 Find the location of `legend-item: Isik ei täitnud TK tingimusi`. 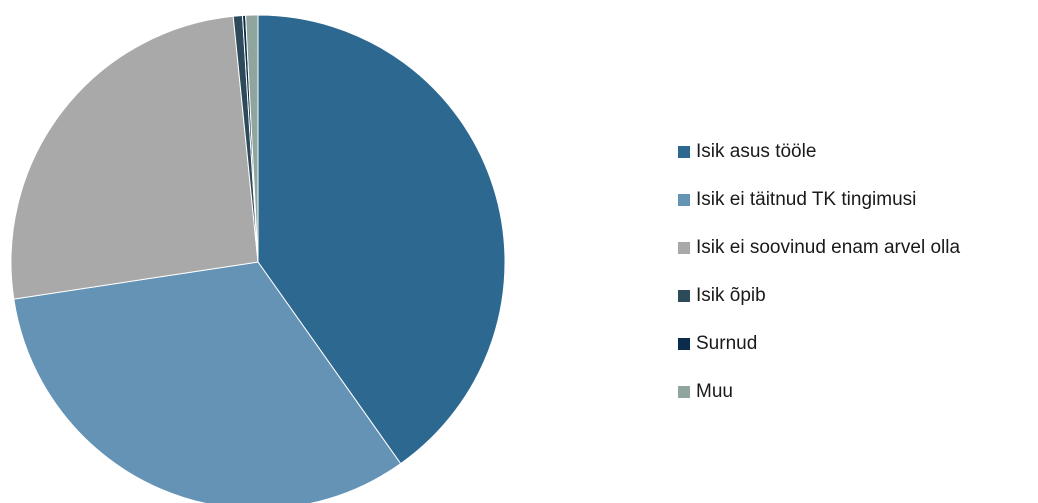

legend-item: Isik ei täitnud TK tingimusi is located at coordinates (855, 200).